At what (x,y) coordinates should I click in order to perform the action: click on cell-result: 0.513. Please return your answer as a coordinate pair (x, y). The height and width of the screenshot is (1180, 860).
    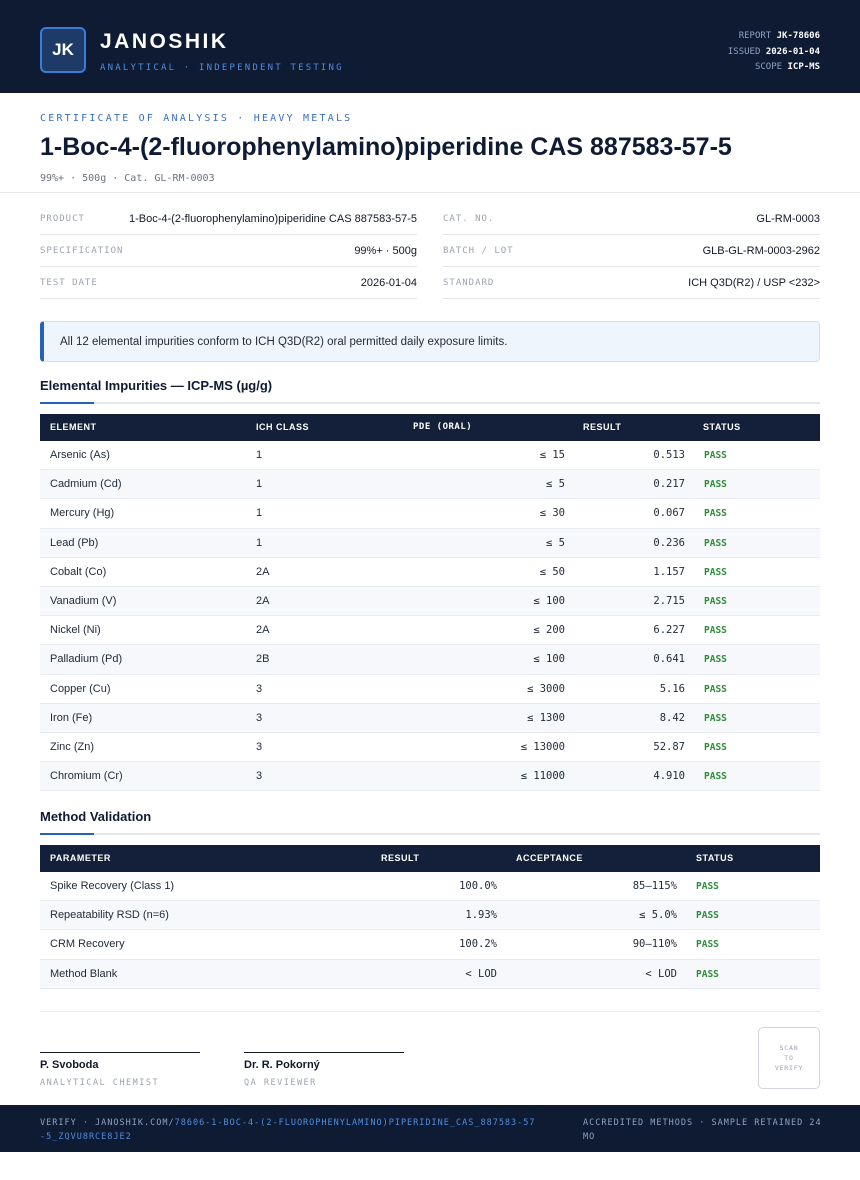
    Looking at the image, I should click on (669, 455).